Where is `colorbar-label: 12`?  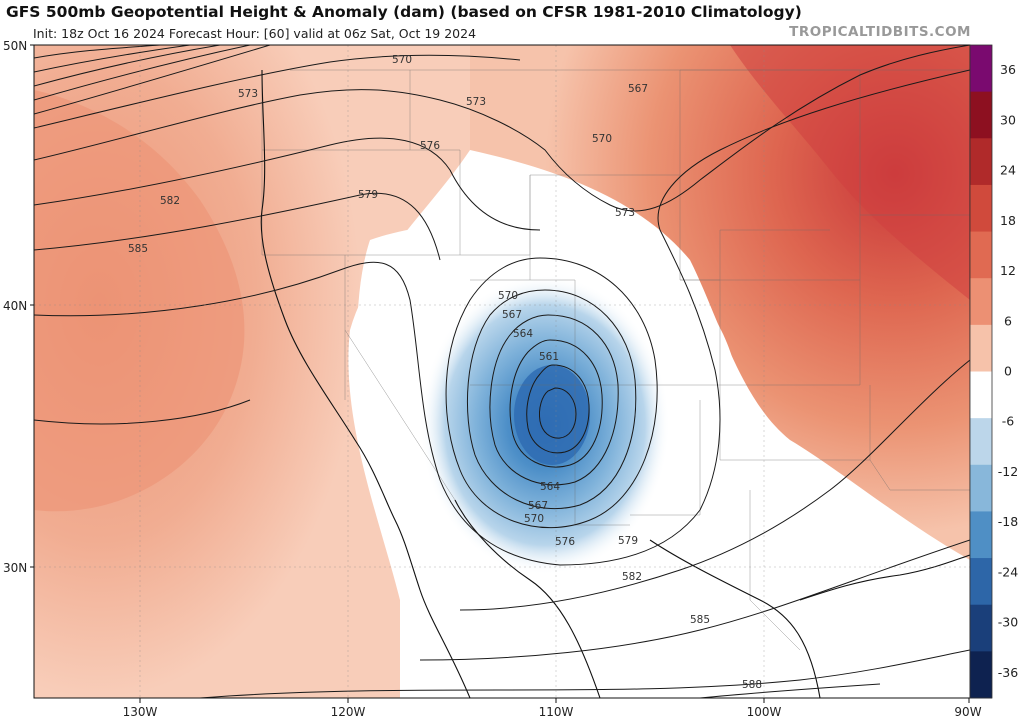
colorbar-label: 12 is located at coordinates (1008, 270).